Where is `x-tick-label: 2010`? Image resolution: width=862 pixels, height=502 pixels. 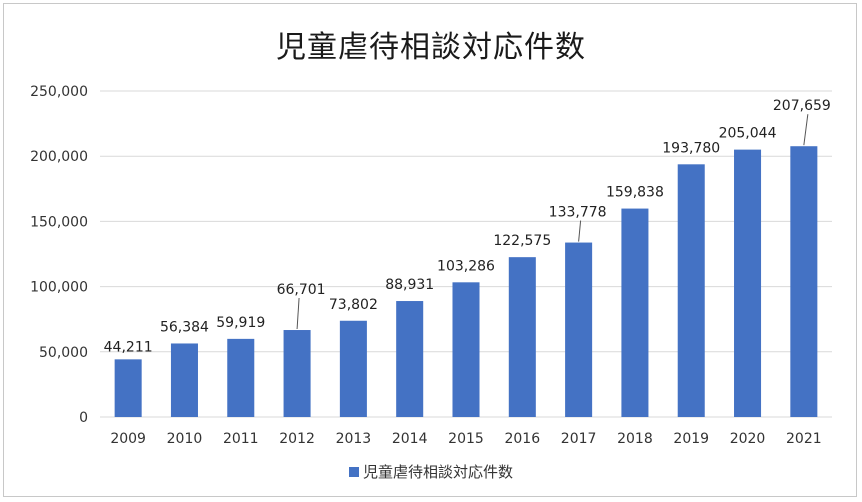
x-tick-label: 2010 is located at coordinates (185, 439).